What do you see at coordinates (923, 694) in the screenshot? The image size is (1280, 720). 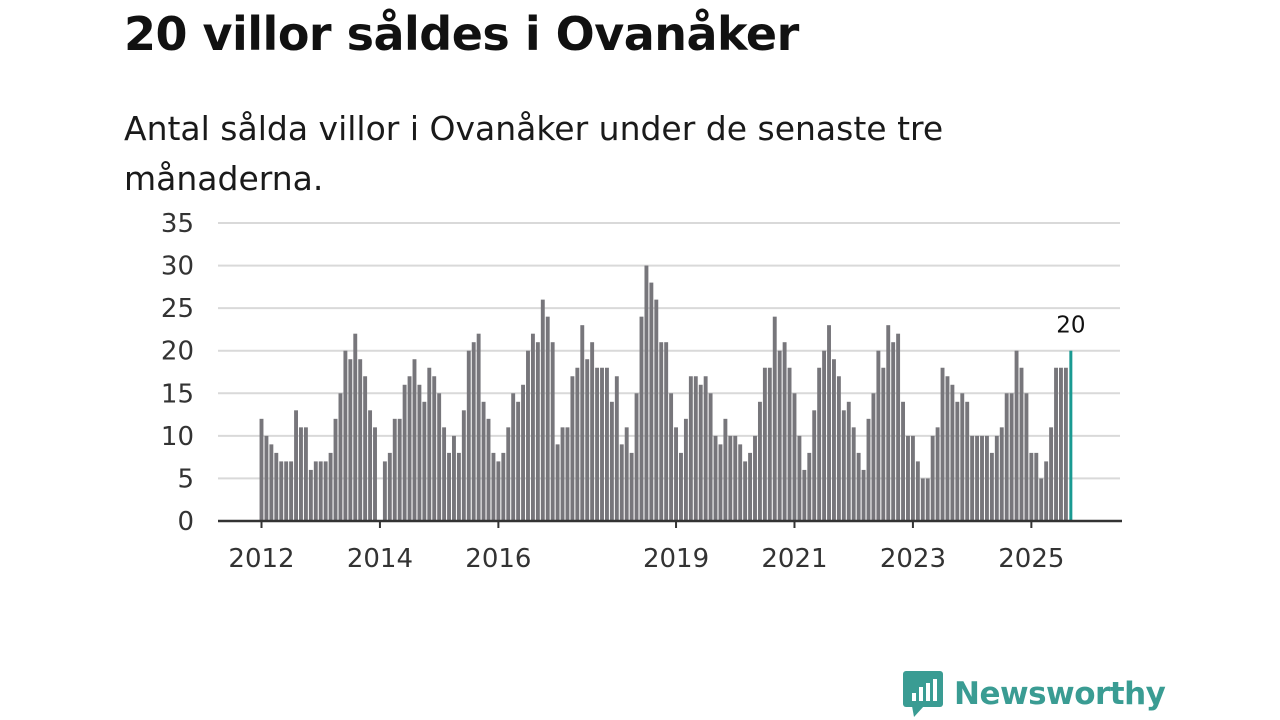 I see `newsworthy-chat-chart-icon` at bounding box center [923, 694].